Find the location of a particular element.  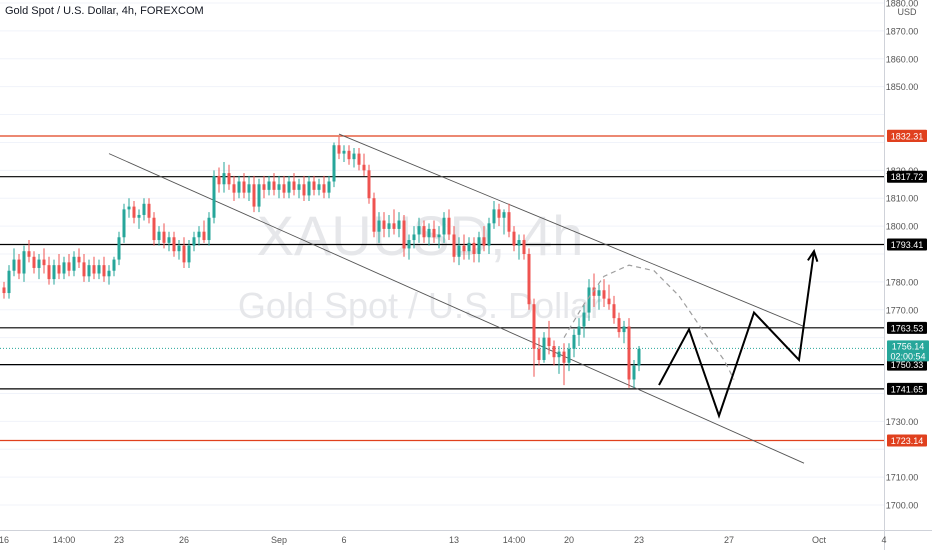

level-badge: 1817.72 is located at coordinates (907, 177).